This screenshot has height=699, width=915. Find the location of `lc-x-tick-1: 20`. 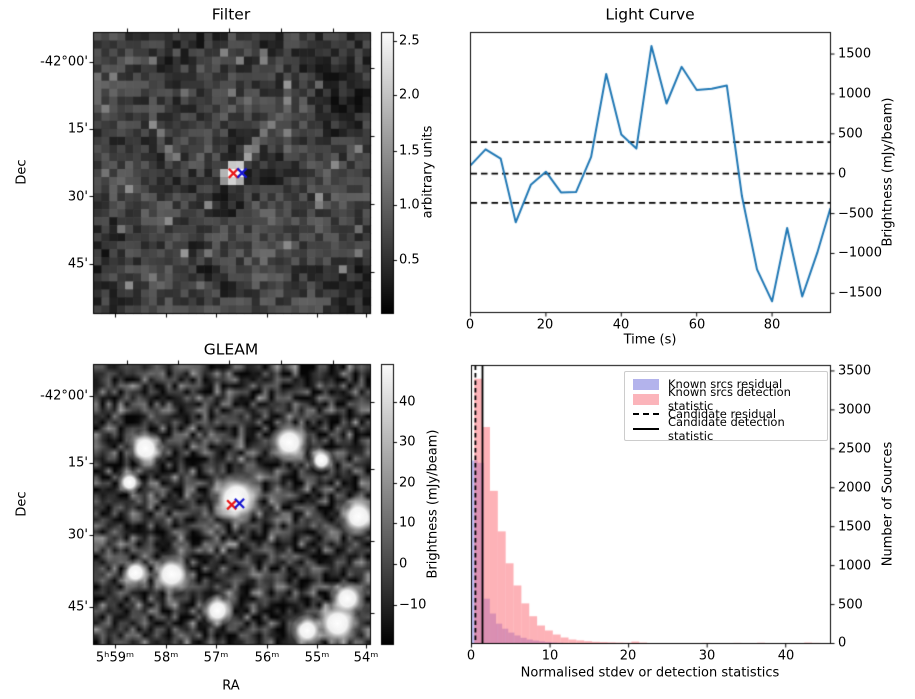

lc-x-tick-1: 20 is located at coordinates (545, 325).